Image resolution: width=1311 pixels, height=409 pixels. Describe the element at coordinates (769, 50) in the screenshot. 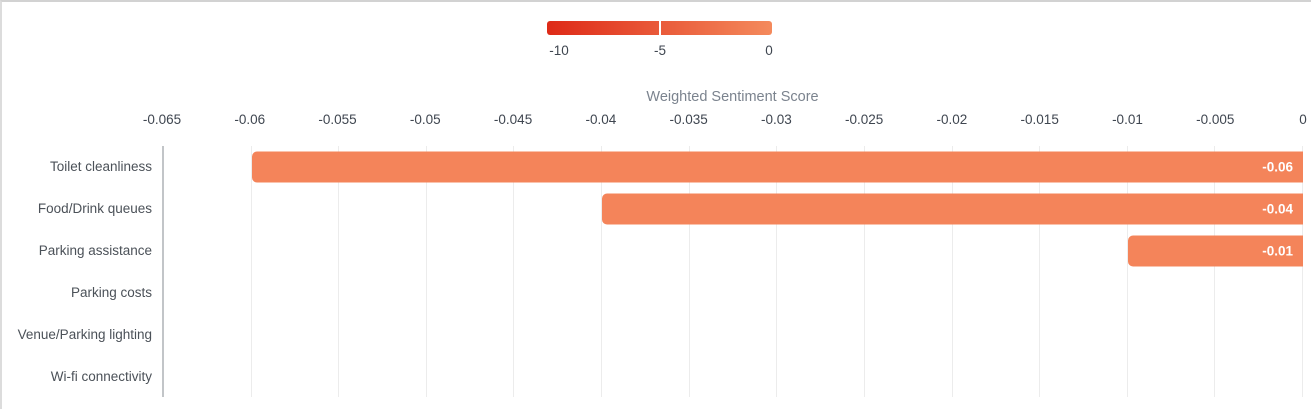

I see `color-legend-max-label: 0` at that location.